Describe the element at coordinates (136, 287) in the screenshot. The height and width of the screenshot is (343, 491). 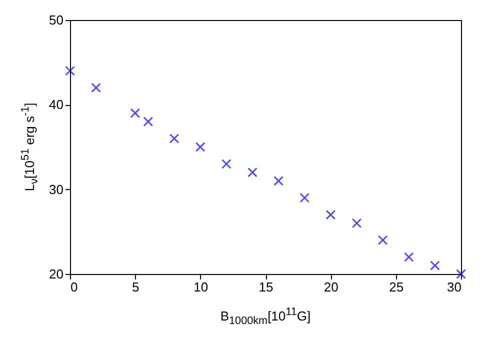
I see `x-tick-label: 5` at that location.